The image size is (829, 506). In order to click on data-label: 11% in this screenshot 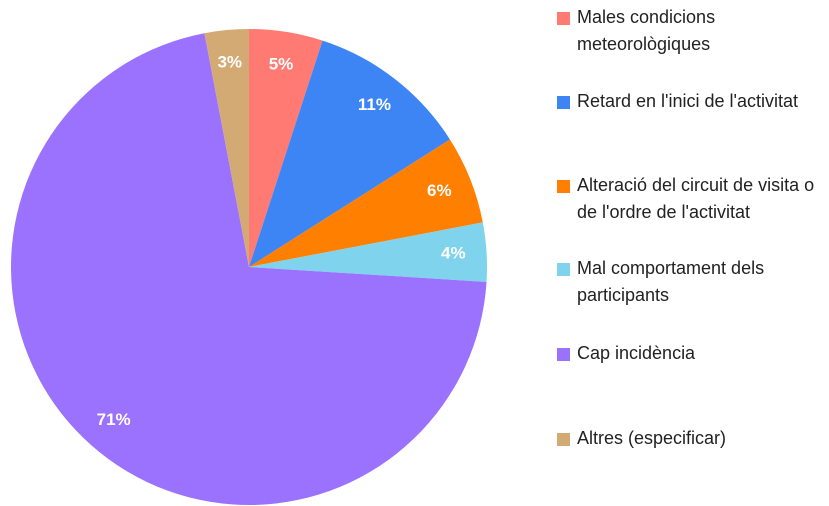, I will do `click(374, 104)`.